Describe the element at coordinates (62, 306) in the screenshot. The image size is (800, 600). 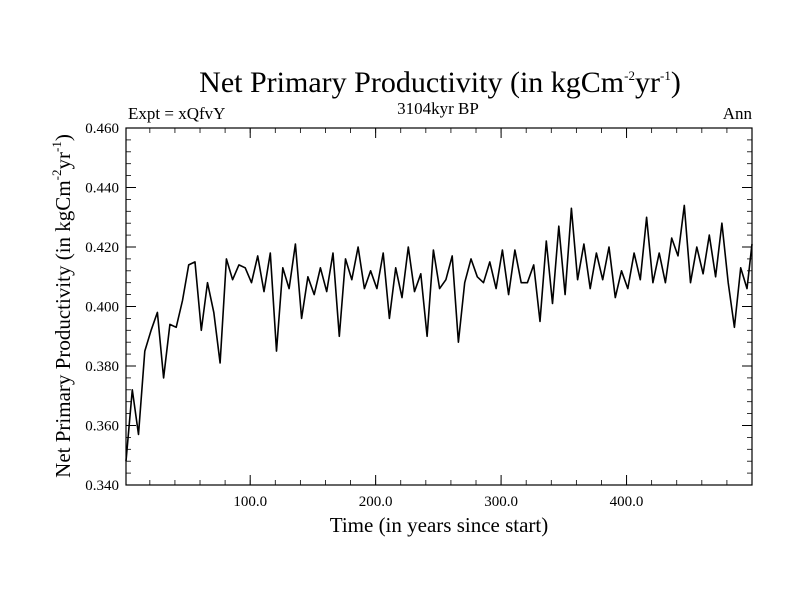
I see `y-axis-label: Net Primary Productivity (in kgCm-2yr-1)` at that location.